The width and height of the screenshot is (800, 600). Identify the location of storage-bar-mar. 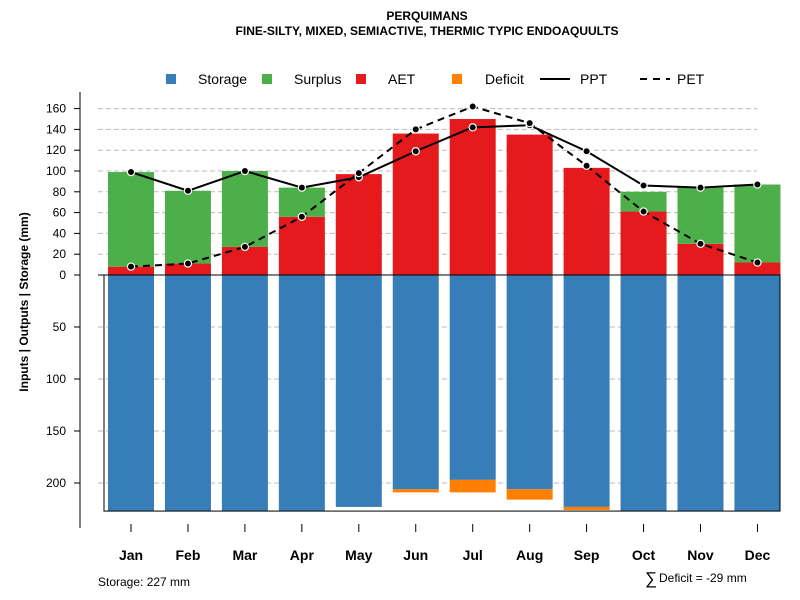
(244, 393).